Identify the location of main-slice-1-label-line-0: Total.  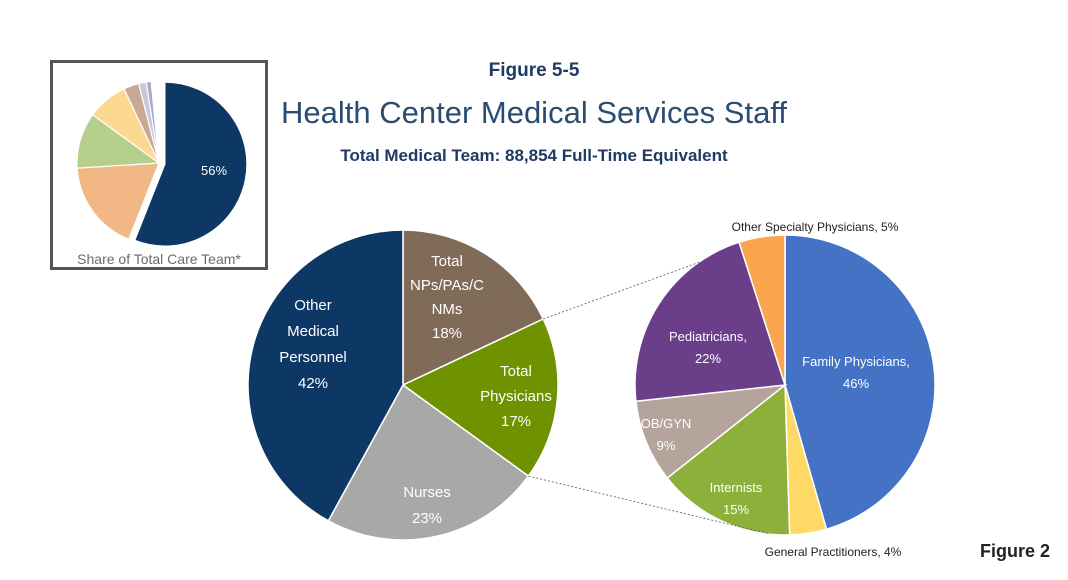
(516, 371).